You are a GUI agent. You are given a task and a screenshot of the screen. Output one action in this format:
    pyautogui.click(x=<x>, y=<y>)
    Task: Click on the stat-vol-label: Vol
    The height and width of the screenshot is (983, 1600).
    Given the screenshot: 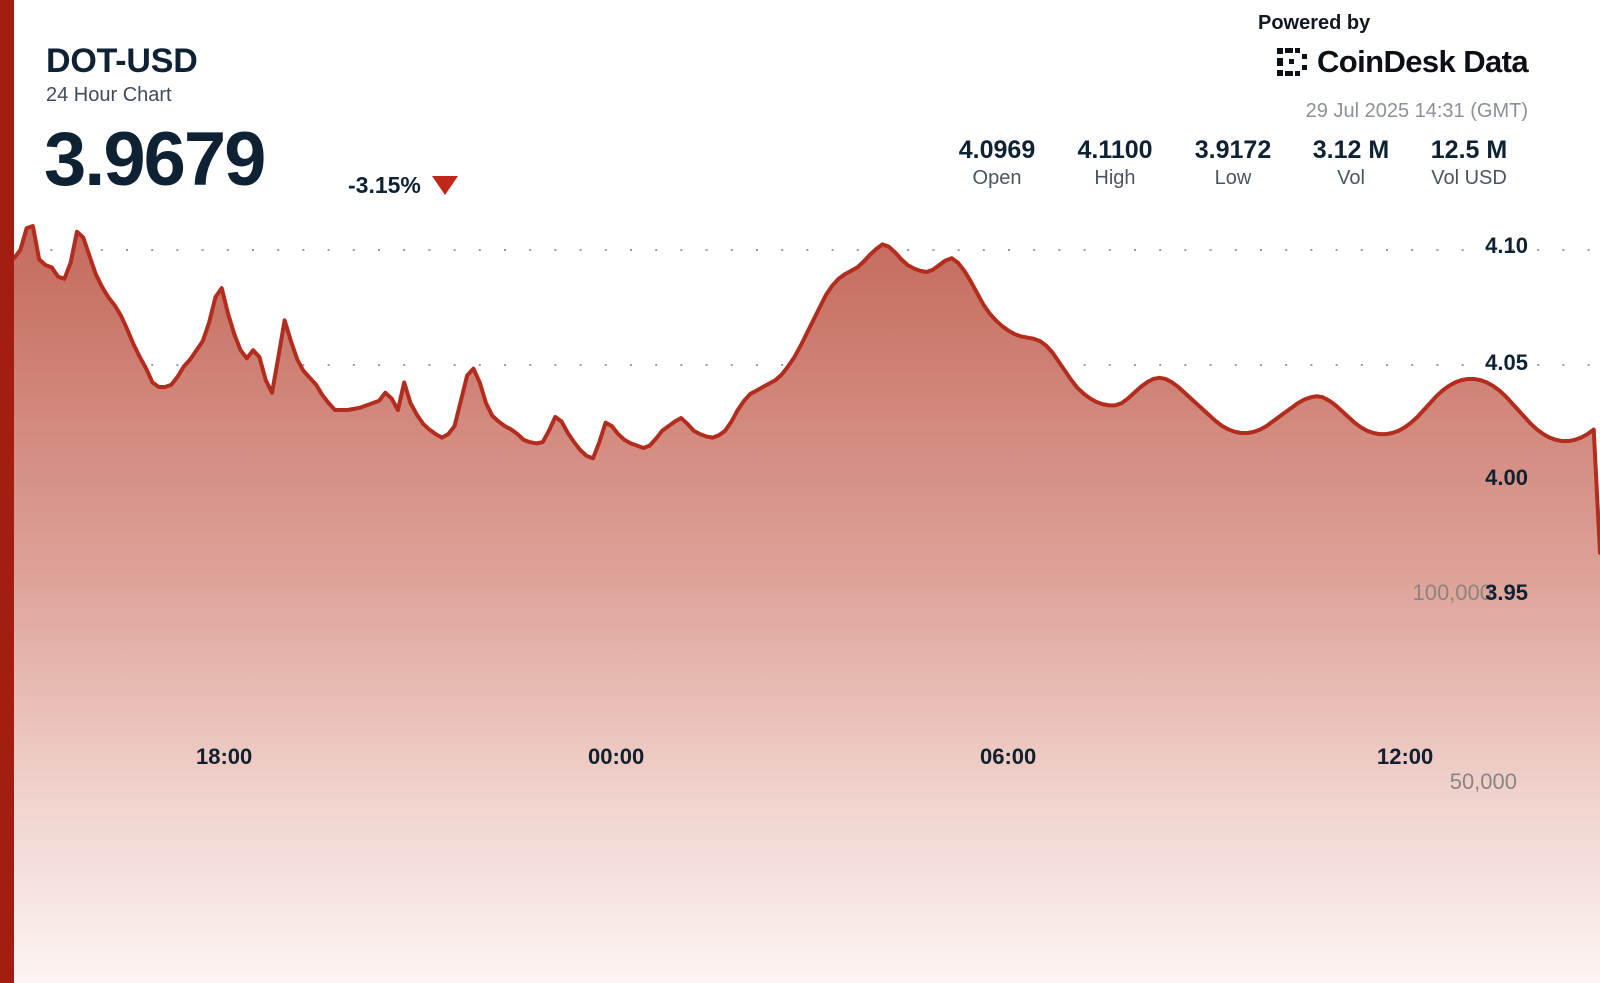 What is the action you would take?
    pyautogui.click(x=1351, y=178)
    